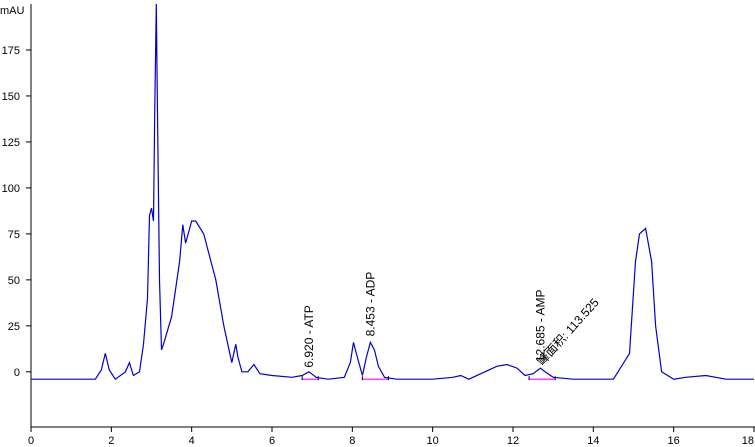  I want to click on y-tick-label: 125, so click(11, 143).